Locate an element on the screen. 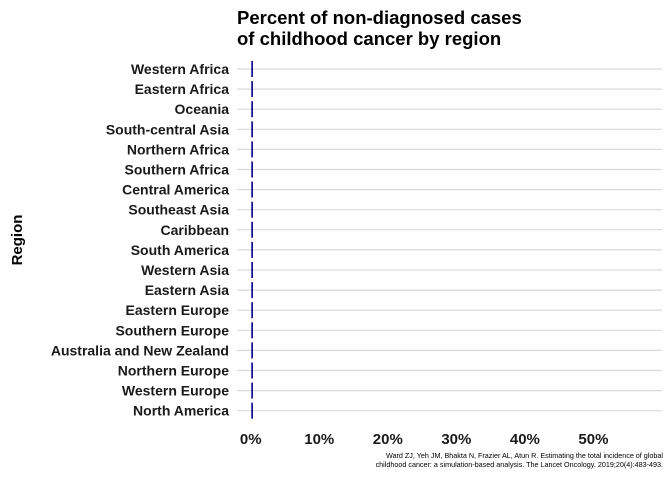 Image resolution: width=672 pixels, height=480 pixels. chart-title-line-2: of childhood cancer by region is located at coordinates (369, 38).